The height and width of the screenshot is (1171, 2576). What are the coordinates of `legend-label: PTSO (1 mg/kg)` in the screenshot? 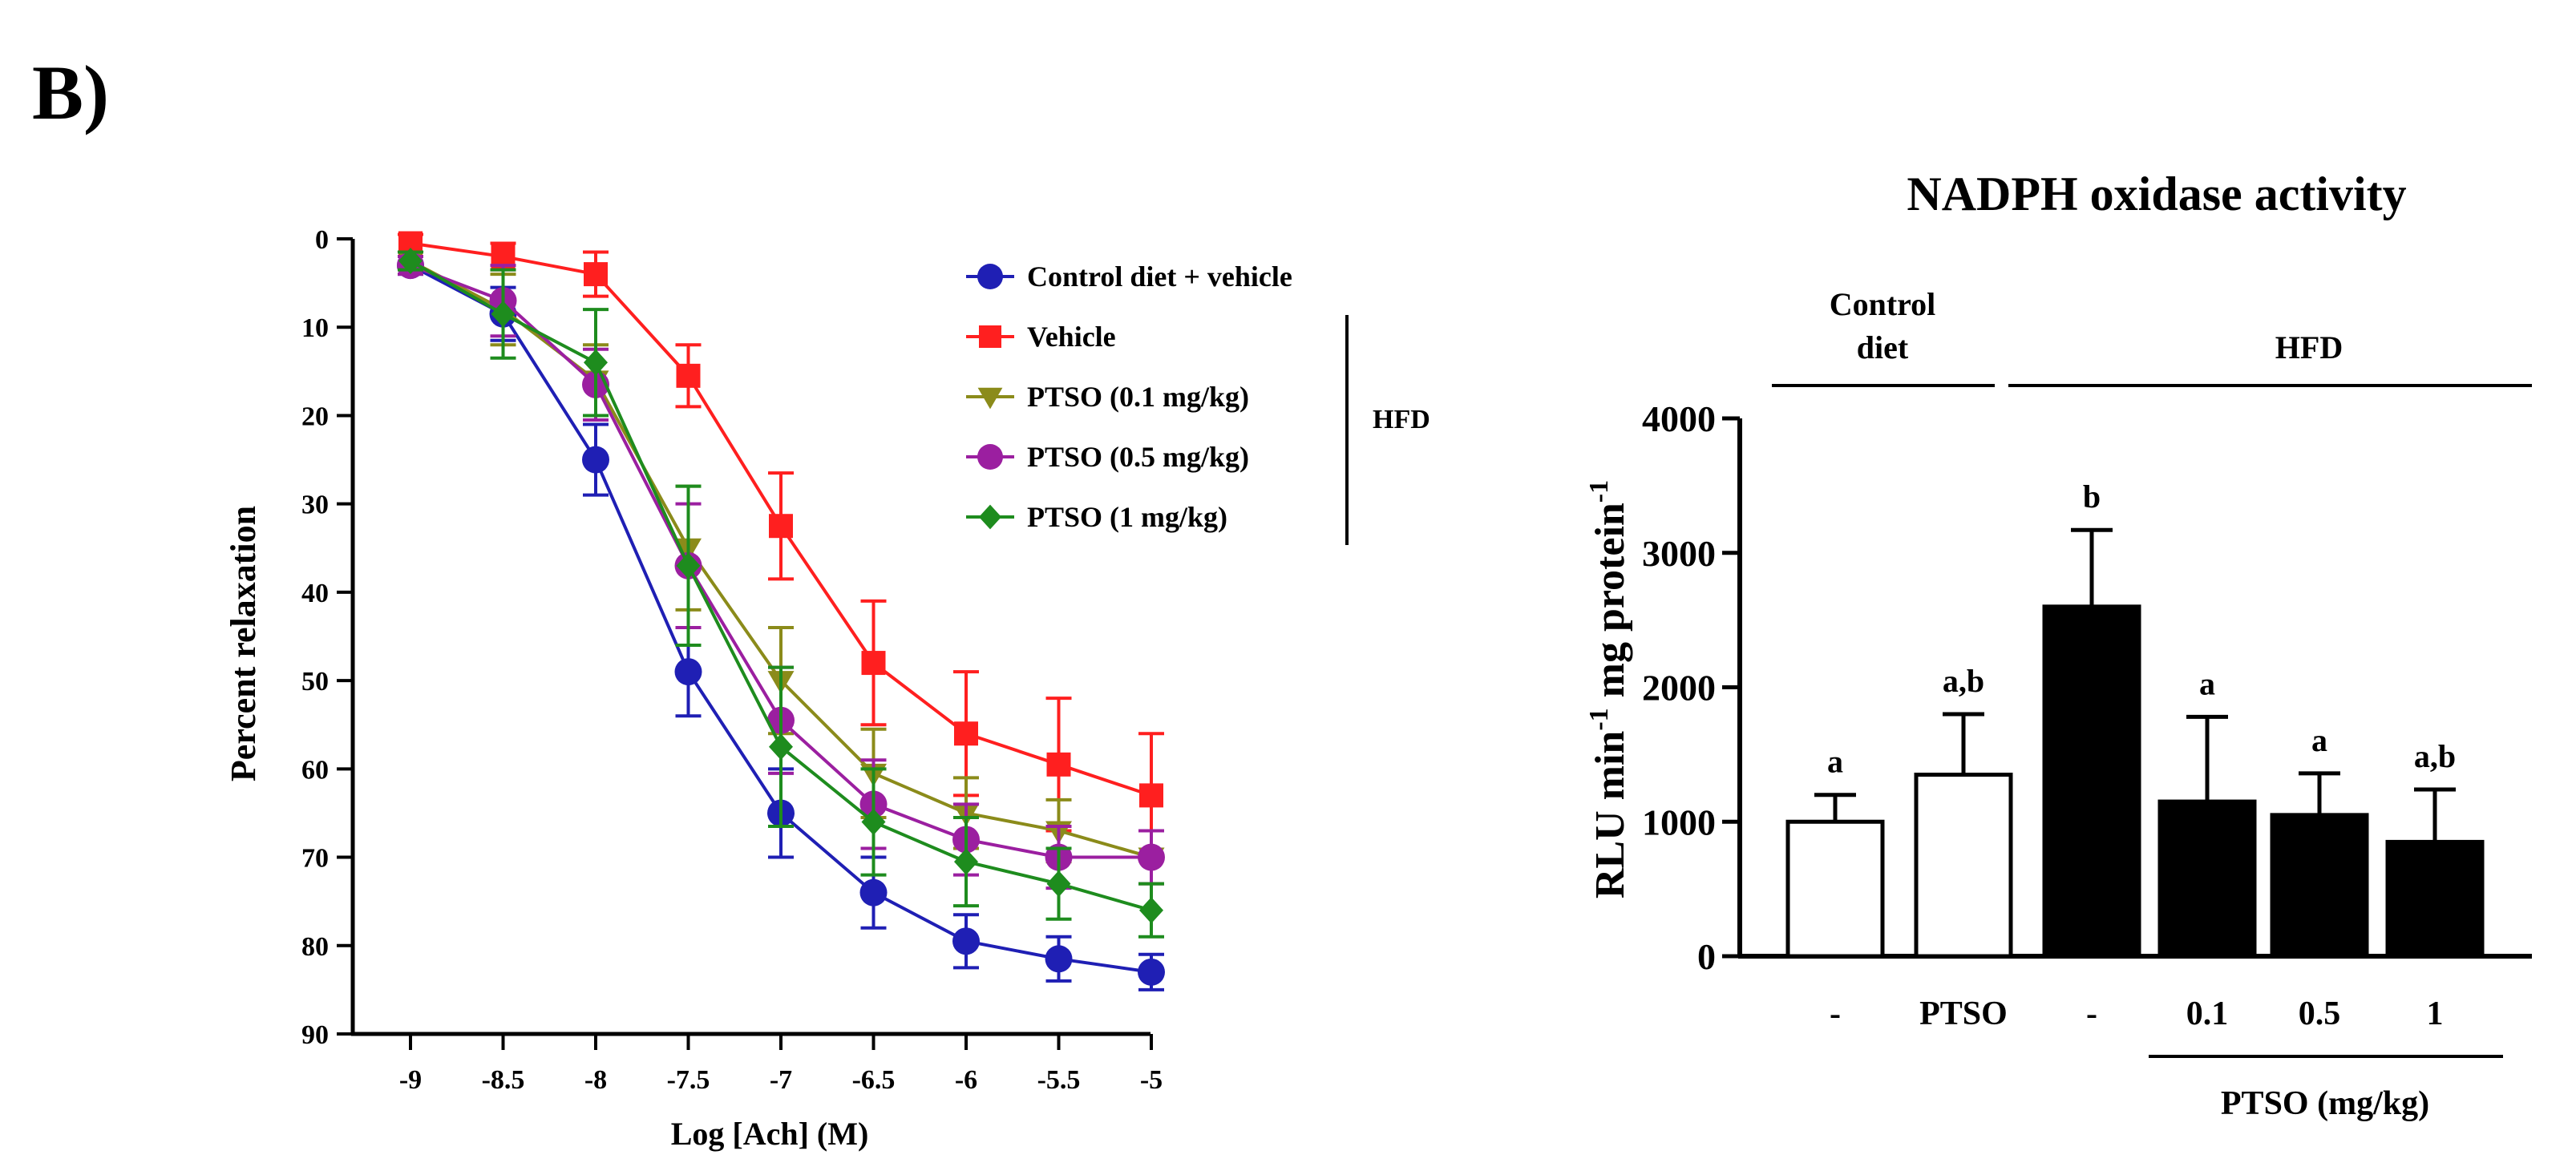 It's located at (1127, 517).